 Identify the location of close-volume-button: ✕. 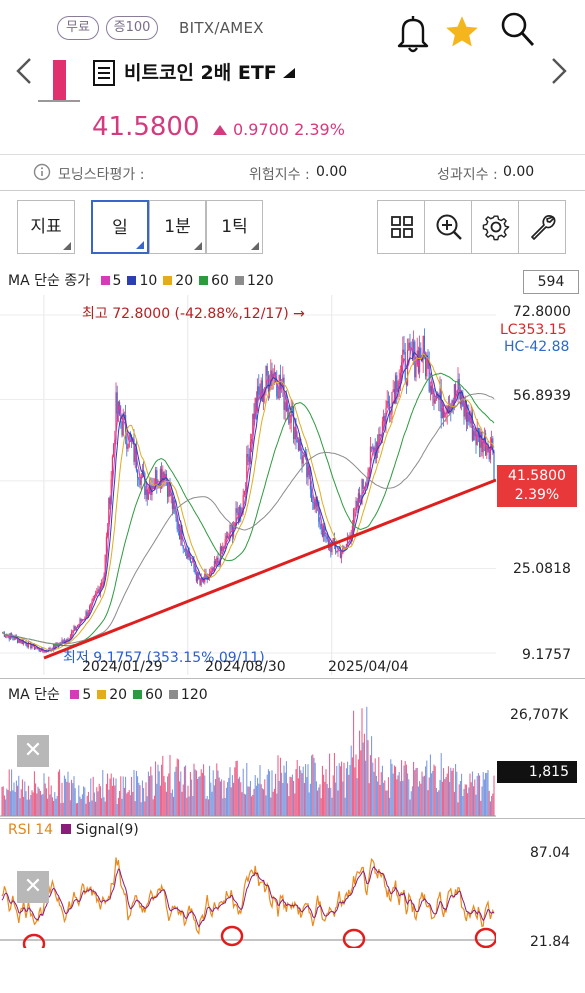
(33, 751).